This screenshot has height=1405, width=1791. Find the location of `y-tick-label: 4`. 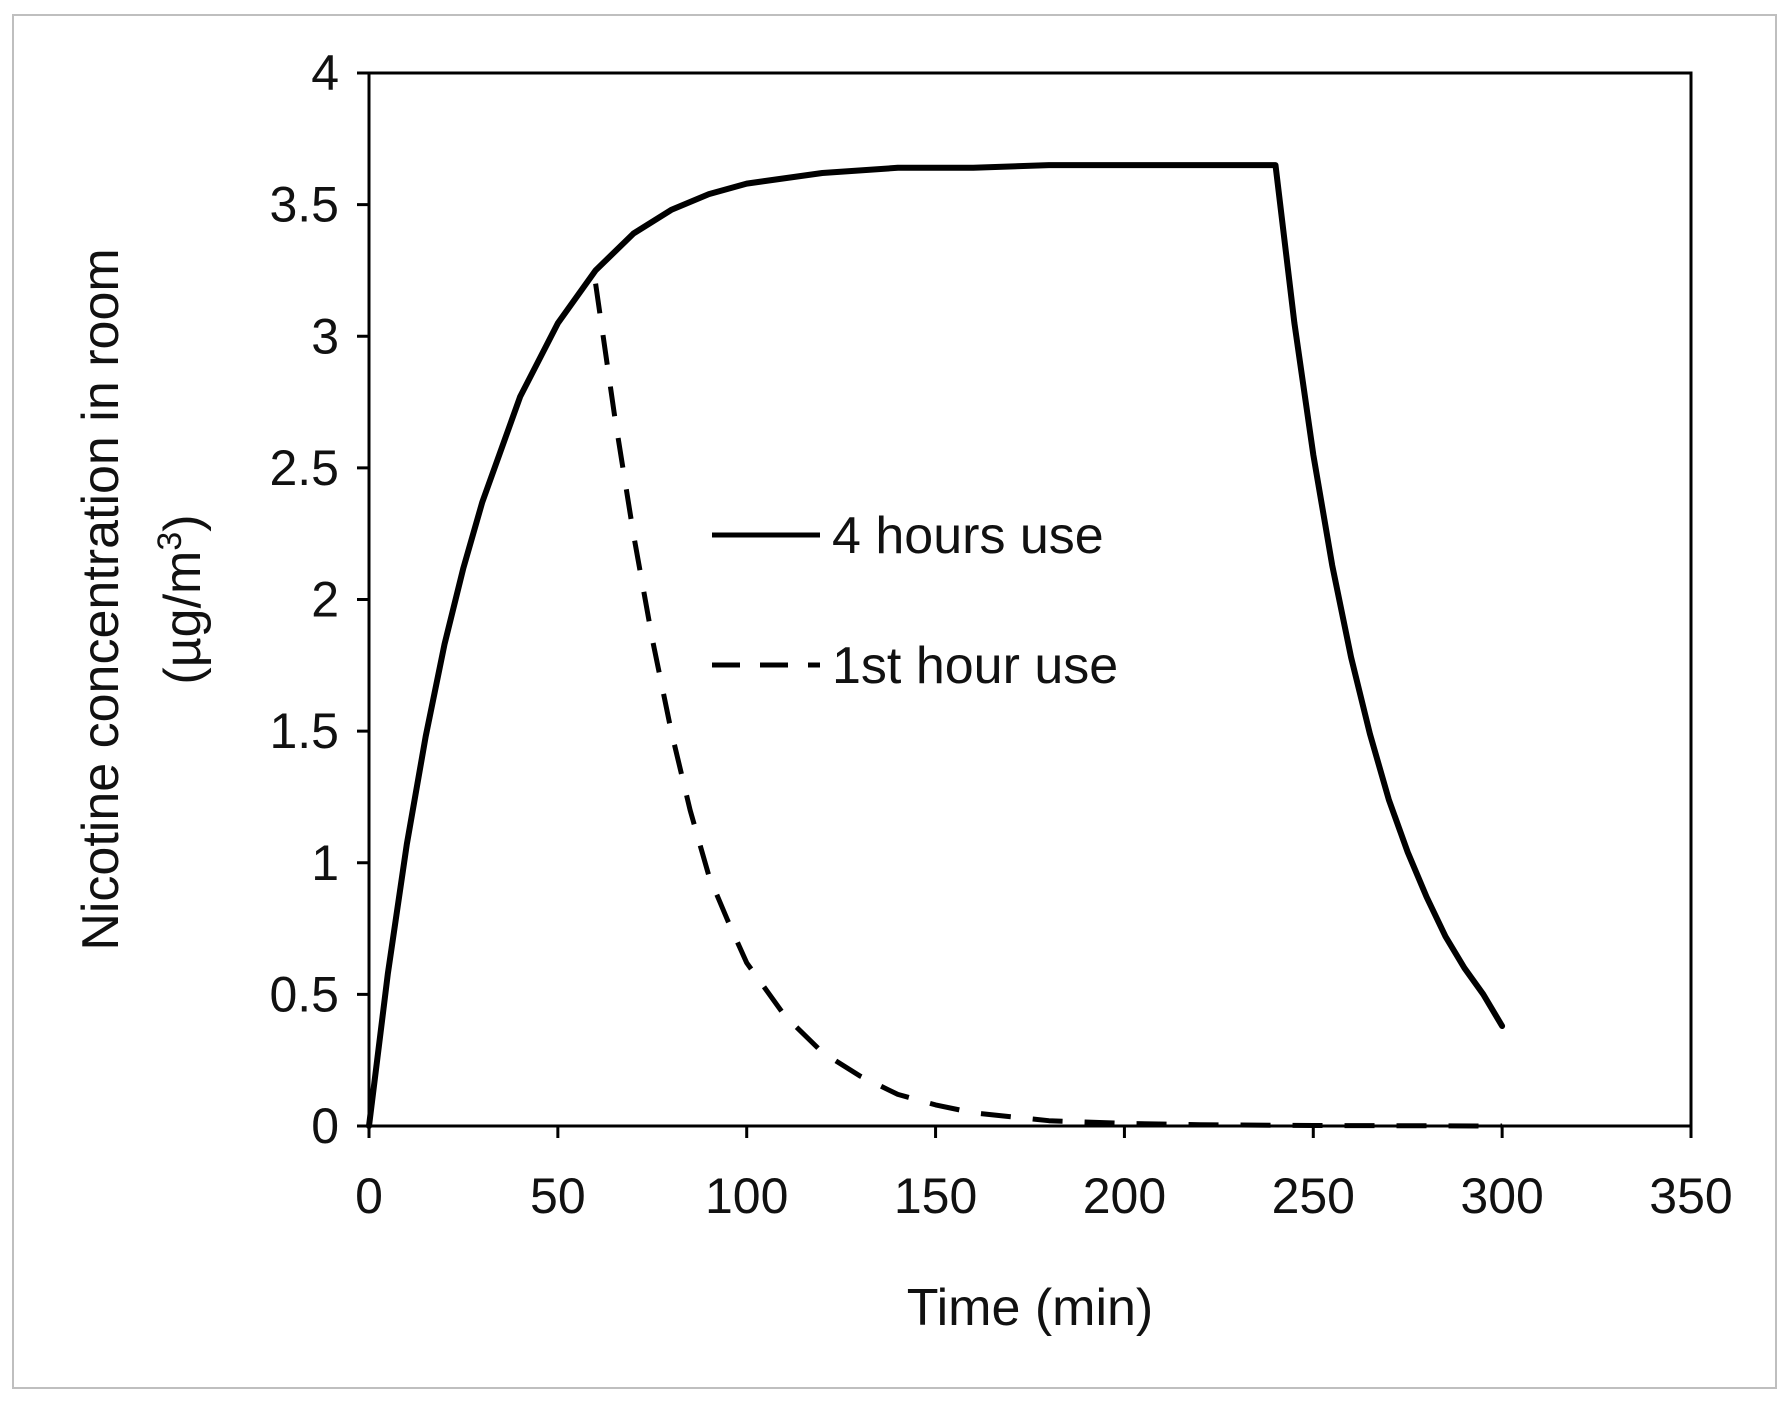

y-tick-label: 4 is located at coordinates (325, 73).